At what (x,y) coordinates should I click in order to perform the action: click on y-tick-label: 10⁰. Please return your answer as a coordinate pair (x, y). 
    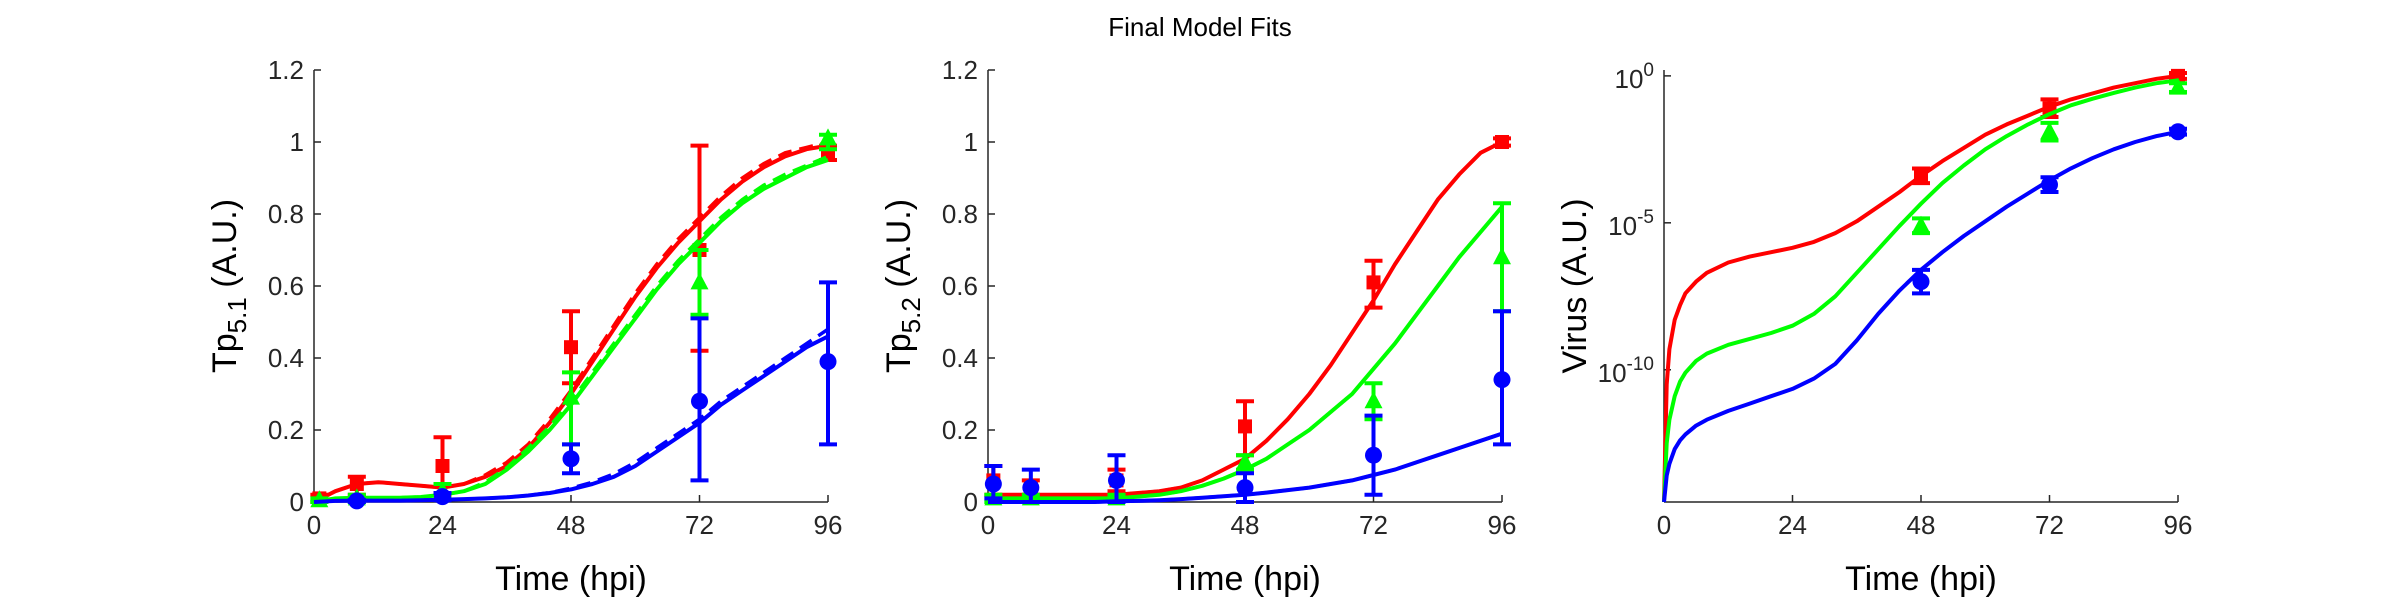
    Looking at the image, I should click on (1635, 77).